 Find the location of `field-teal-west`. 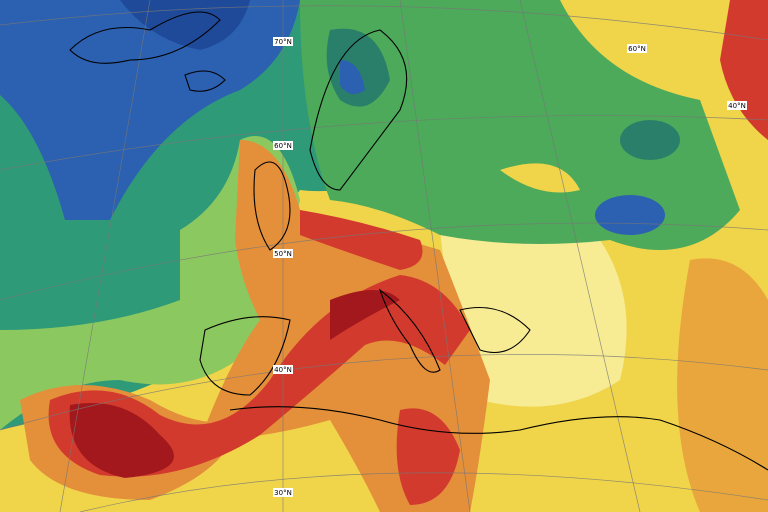

field-teal-west is located at coordinates (16, 219).